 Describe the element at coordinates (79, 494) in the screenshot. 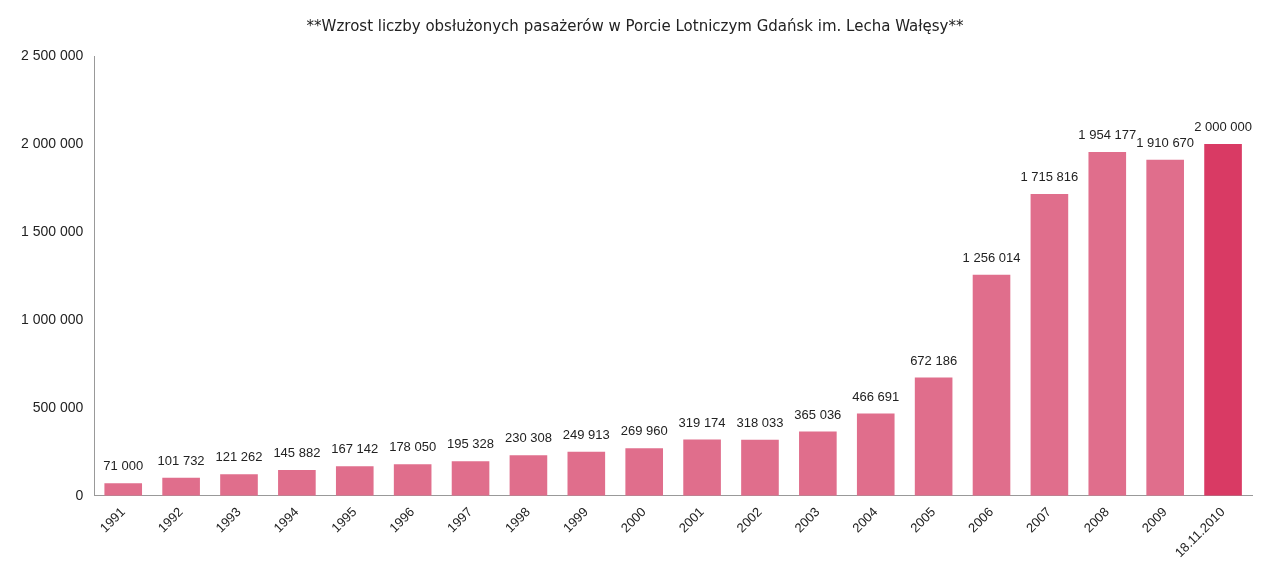

I see `y-tick-label: 0` at that location.